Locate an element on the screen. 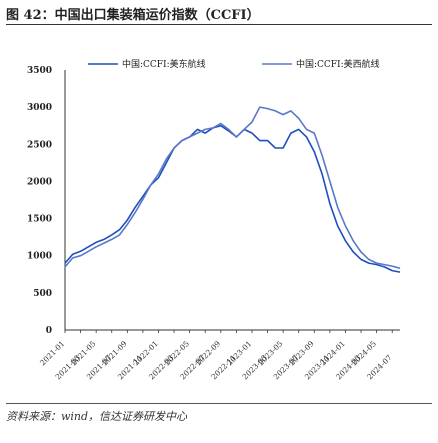  y-tick-label: 2500 is located at coordinates (39, 145).